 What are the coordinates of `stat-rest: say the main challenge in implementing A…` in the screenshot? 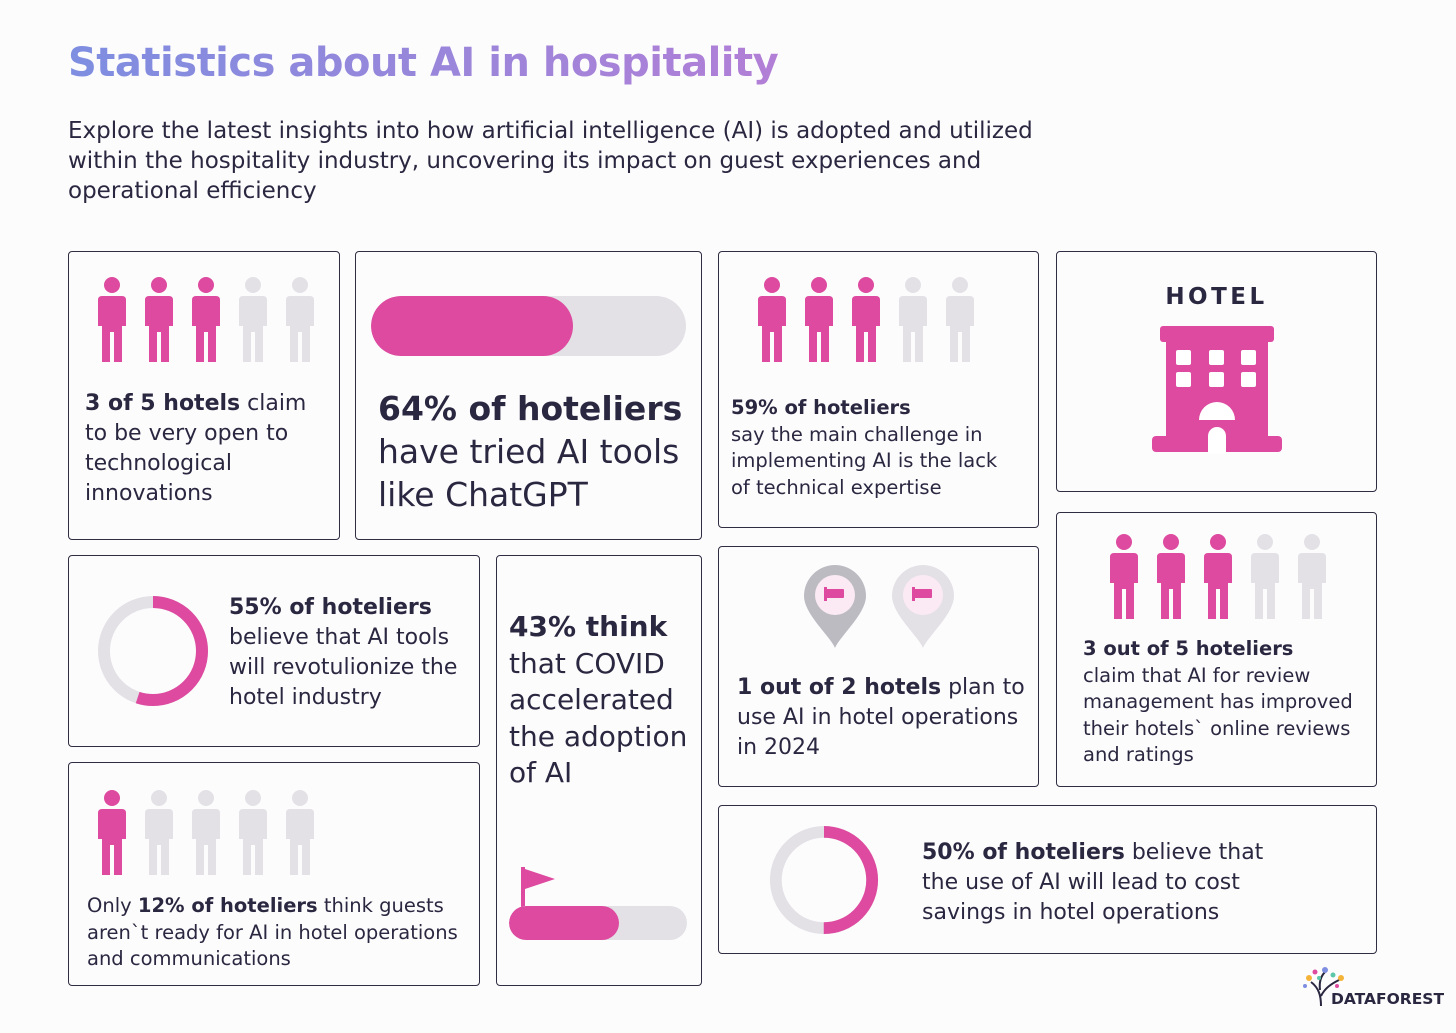 It's located at (864, 460).